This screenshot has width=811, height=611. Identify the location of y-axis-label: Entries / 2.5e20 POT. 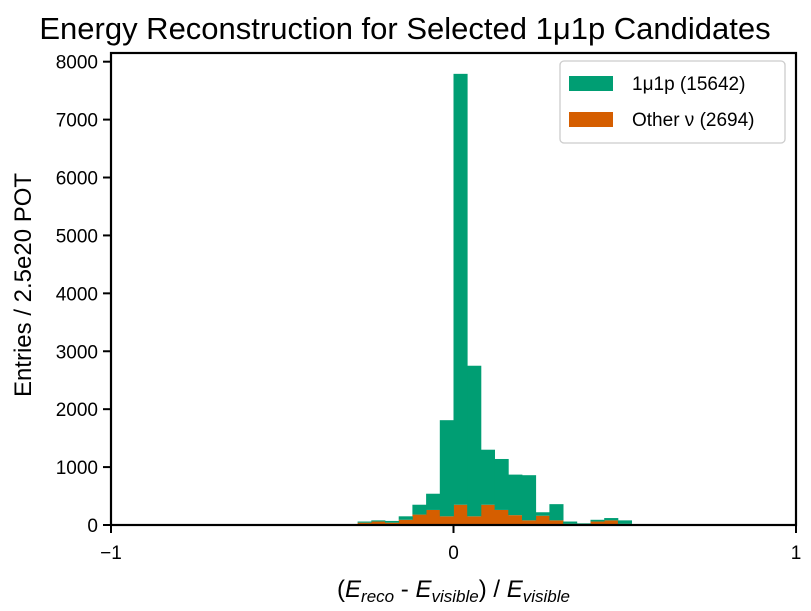
(23, 285).